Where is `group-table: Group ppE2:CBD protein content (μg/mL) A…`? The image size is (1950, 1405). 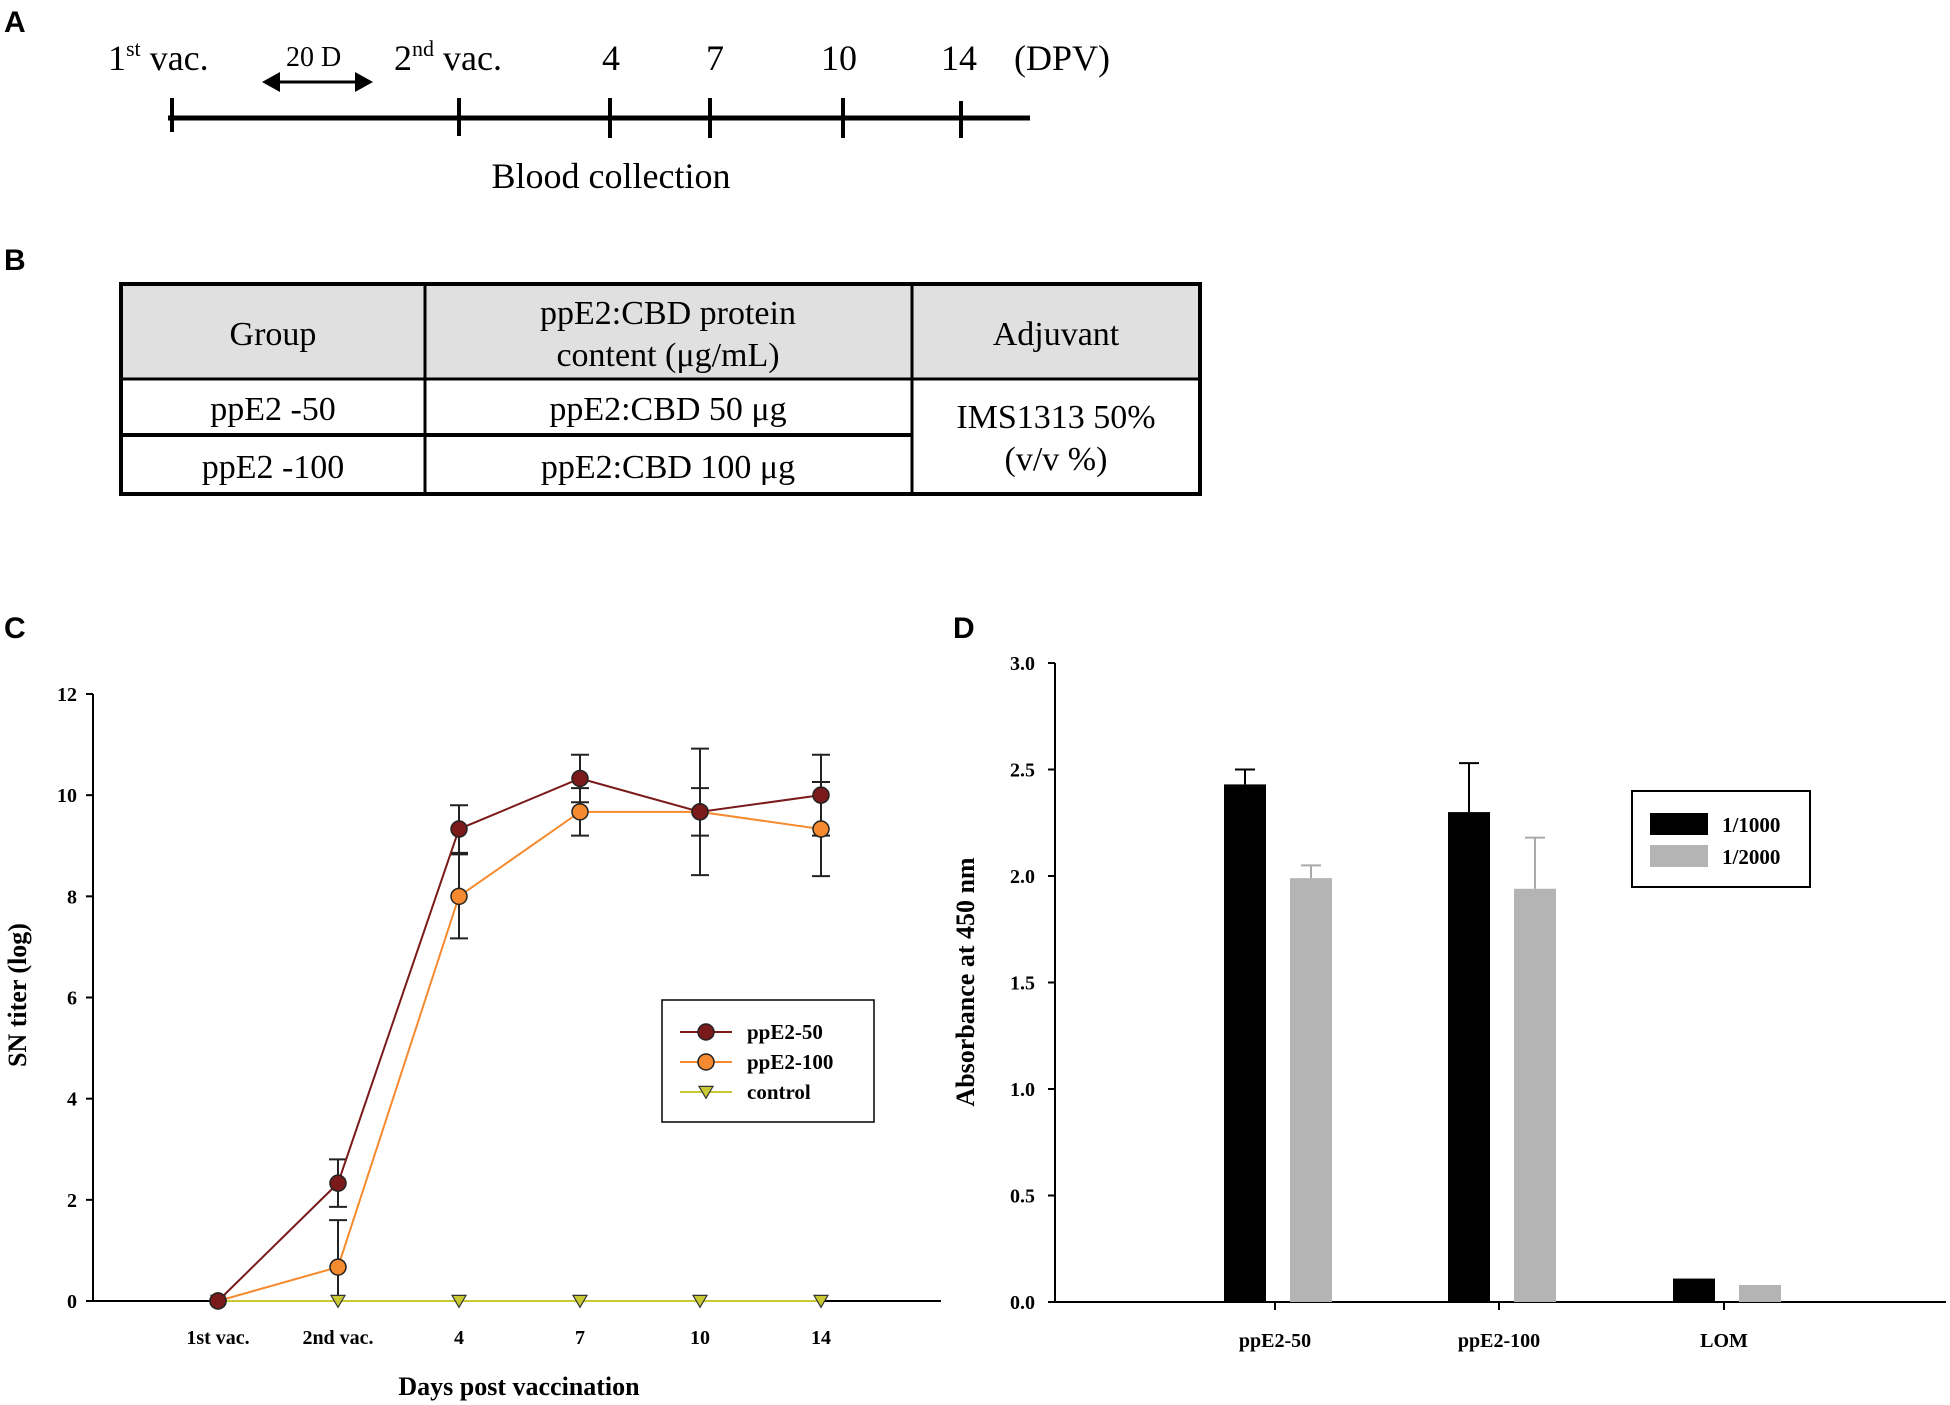 group-table: Group ppE2:CBD protein content (μg/mL) A… is located at coordinates (660, 389).